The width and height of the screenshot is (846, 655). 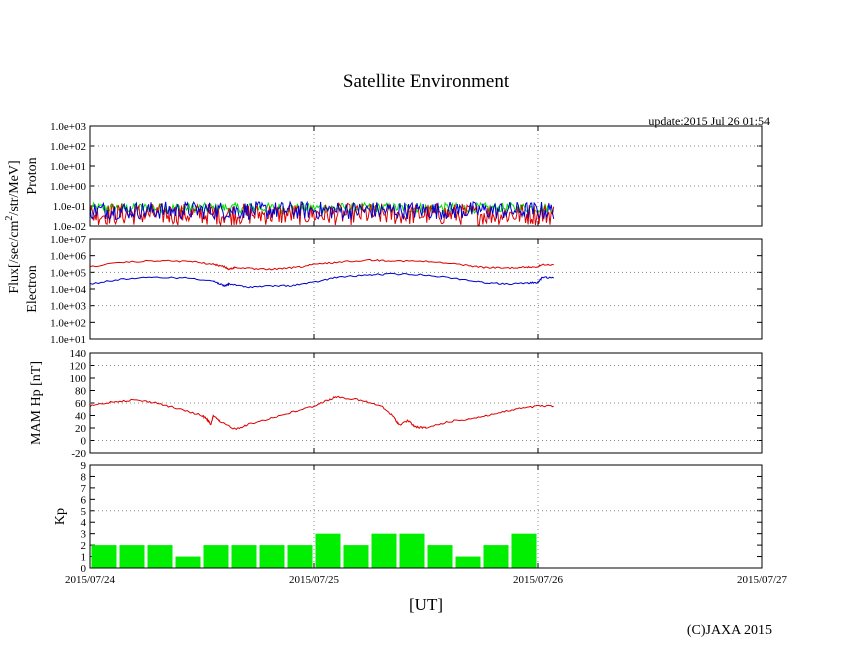 I want to click on y-tick-label: 140, so click(x=78, y=354).